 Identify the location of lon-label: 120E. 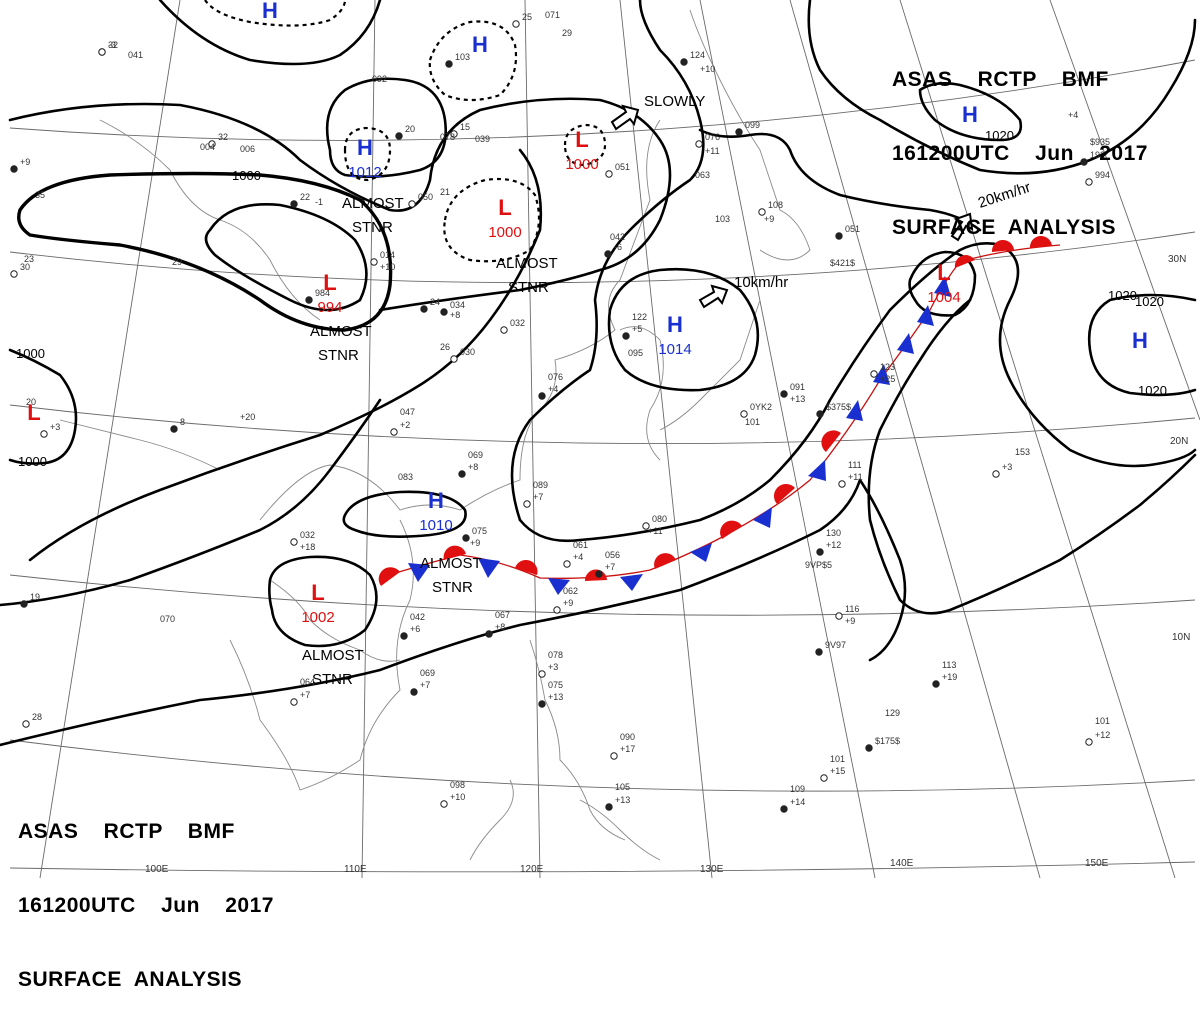
(532, 869).